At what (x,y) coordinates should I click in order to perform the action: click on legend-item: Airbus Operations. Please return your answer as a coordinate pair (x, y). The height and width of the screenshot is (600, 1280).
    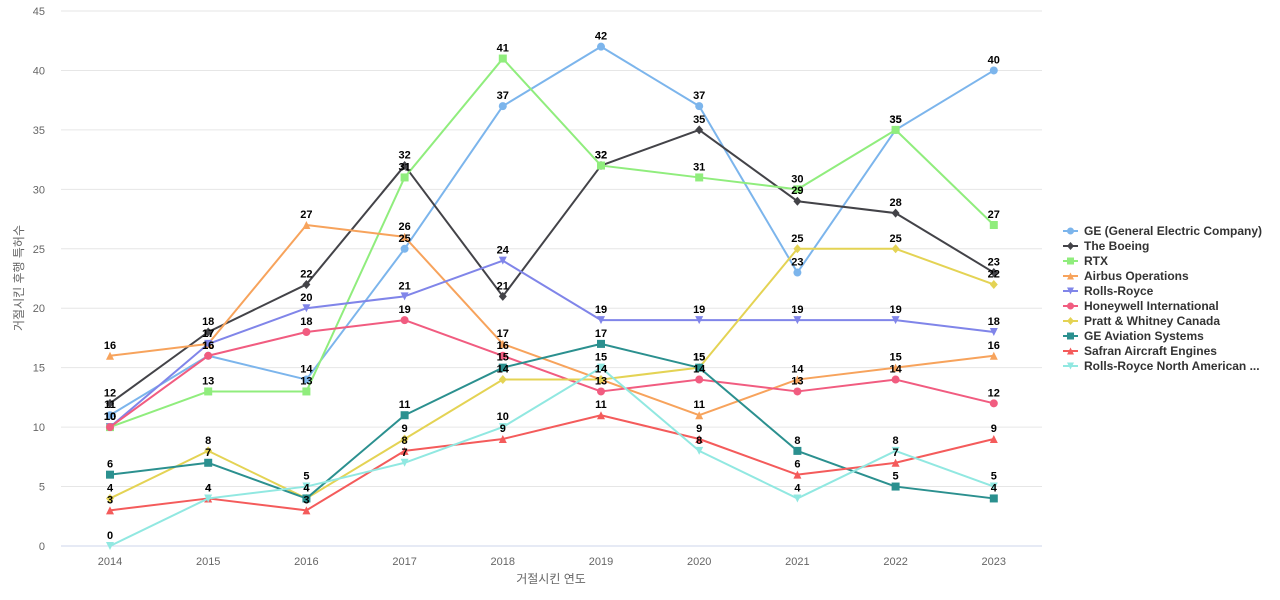
    Looking at the image, I should click on (1126, 276).